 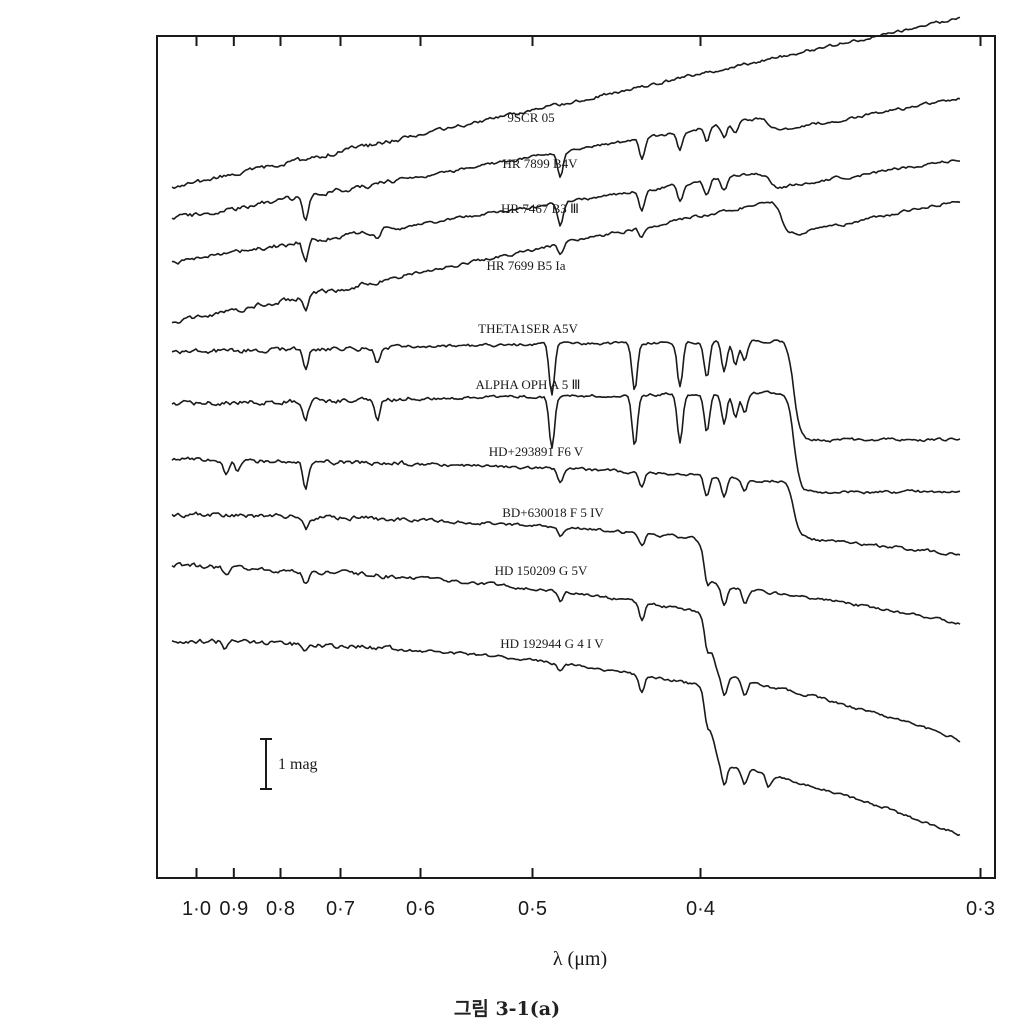 I want to click on x-tick-label: 0·8, so click(x=280, y=909).